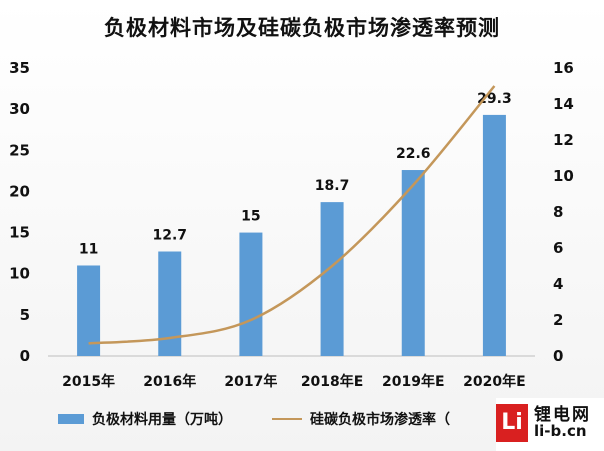 The height and width of the screenshot is (451, 604). What do you see at coordinates (19, 274) in the screenshot?
I see `left-tick-label: 10` at bounding box center [19, 274].